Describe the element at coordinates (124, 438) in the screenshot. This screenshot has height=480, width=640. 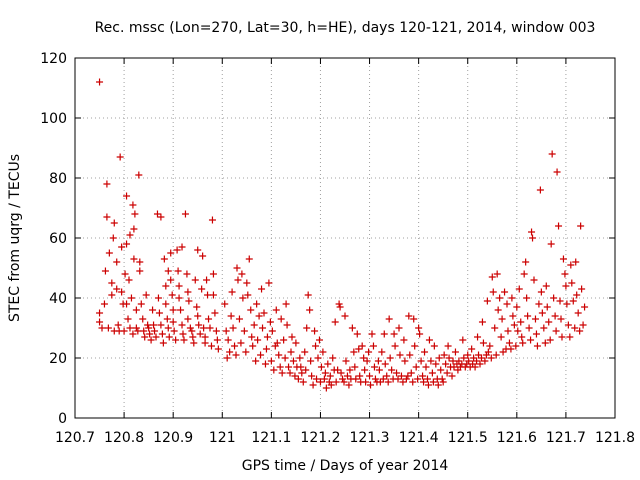
I see `x-tick-label: 120.8` at that location.